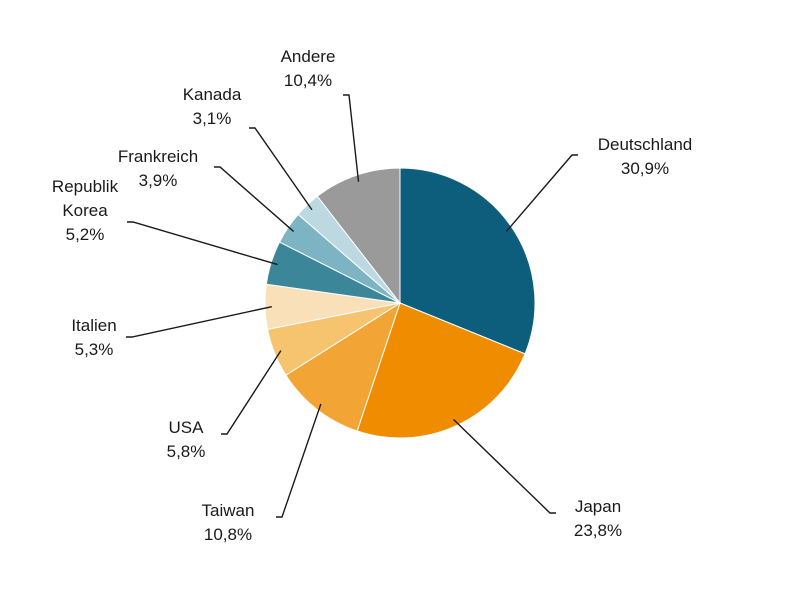  Describe the element at coordinates (158, 180) in the screenshot. I see `slice-value: 3,9%` at that location.